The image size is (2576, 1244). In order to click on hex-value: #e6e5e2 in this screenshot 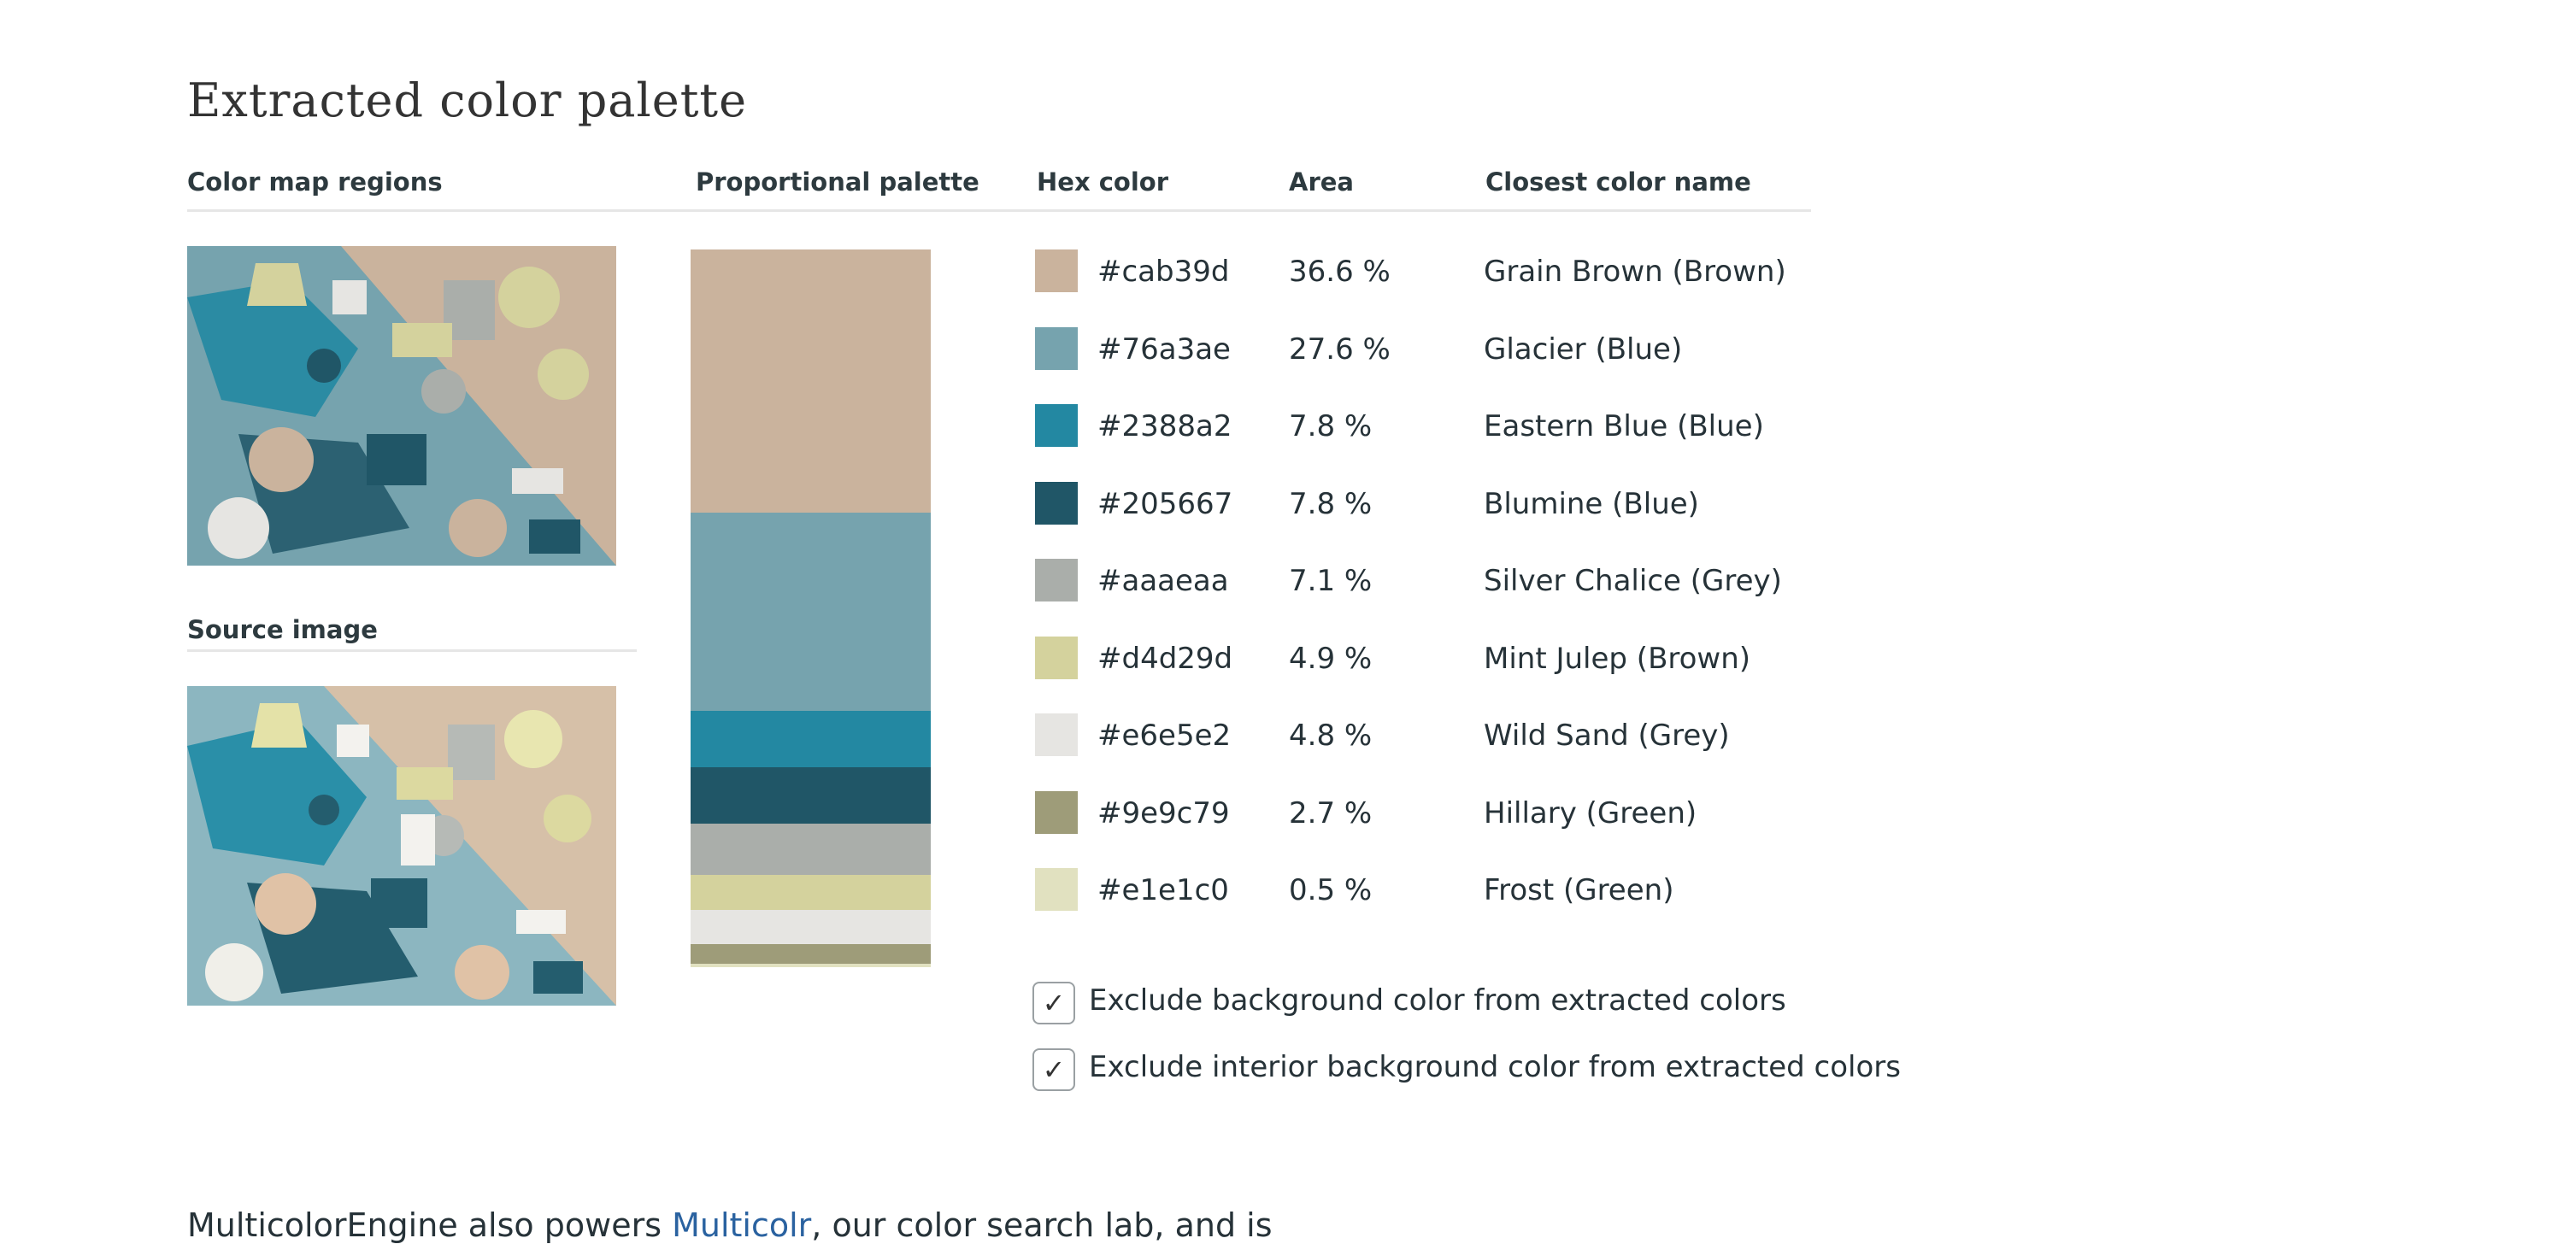, I will do `click(1164, 736)`.